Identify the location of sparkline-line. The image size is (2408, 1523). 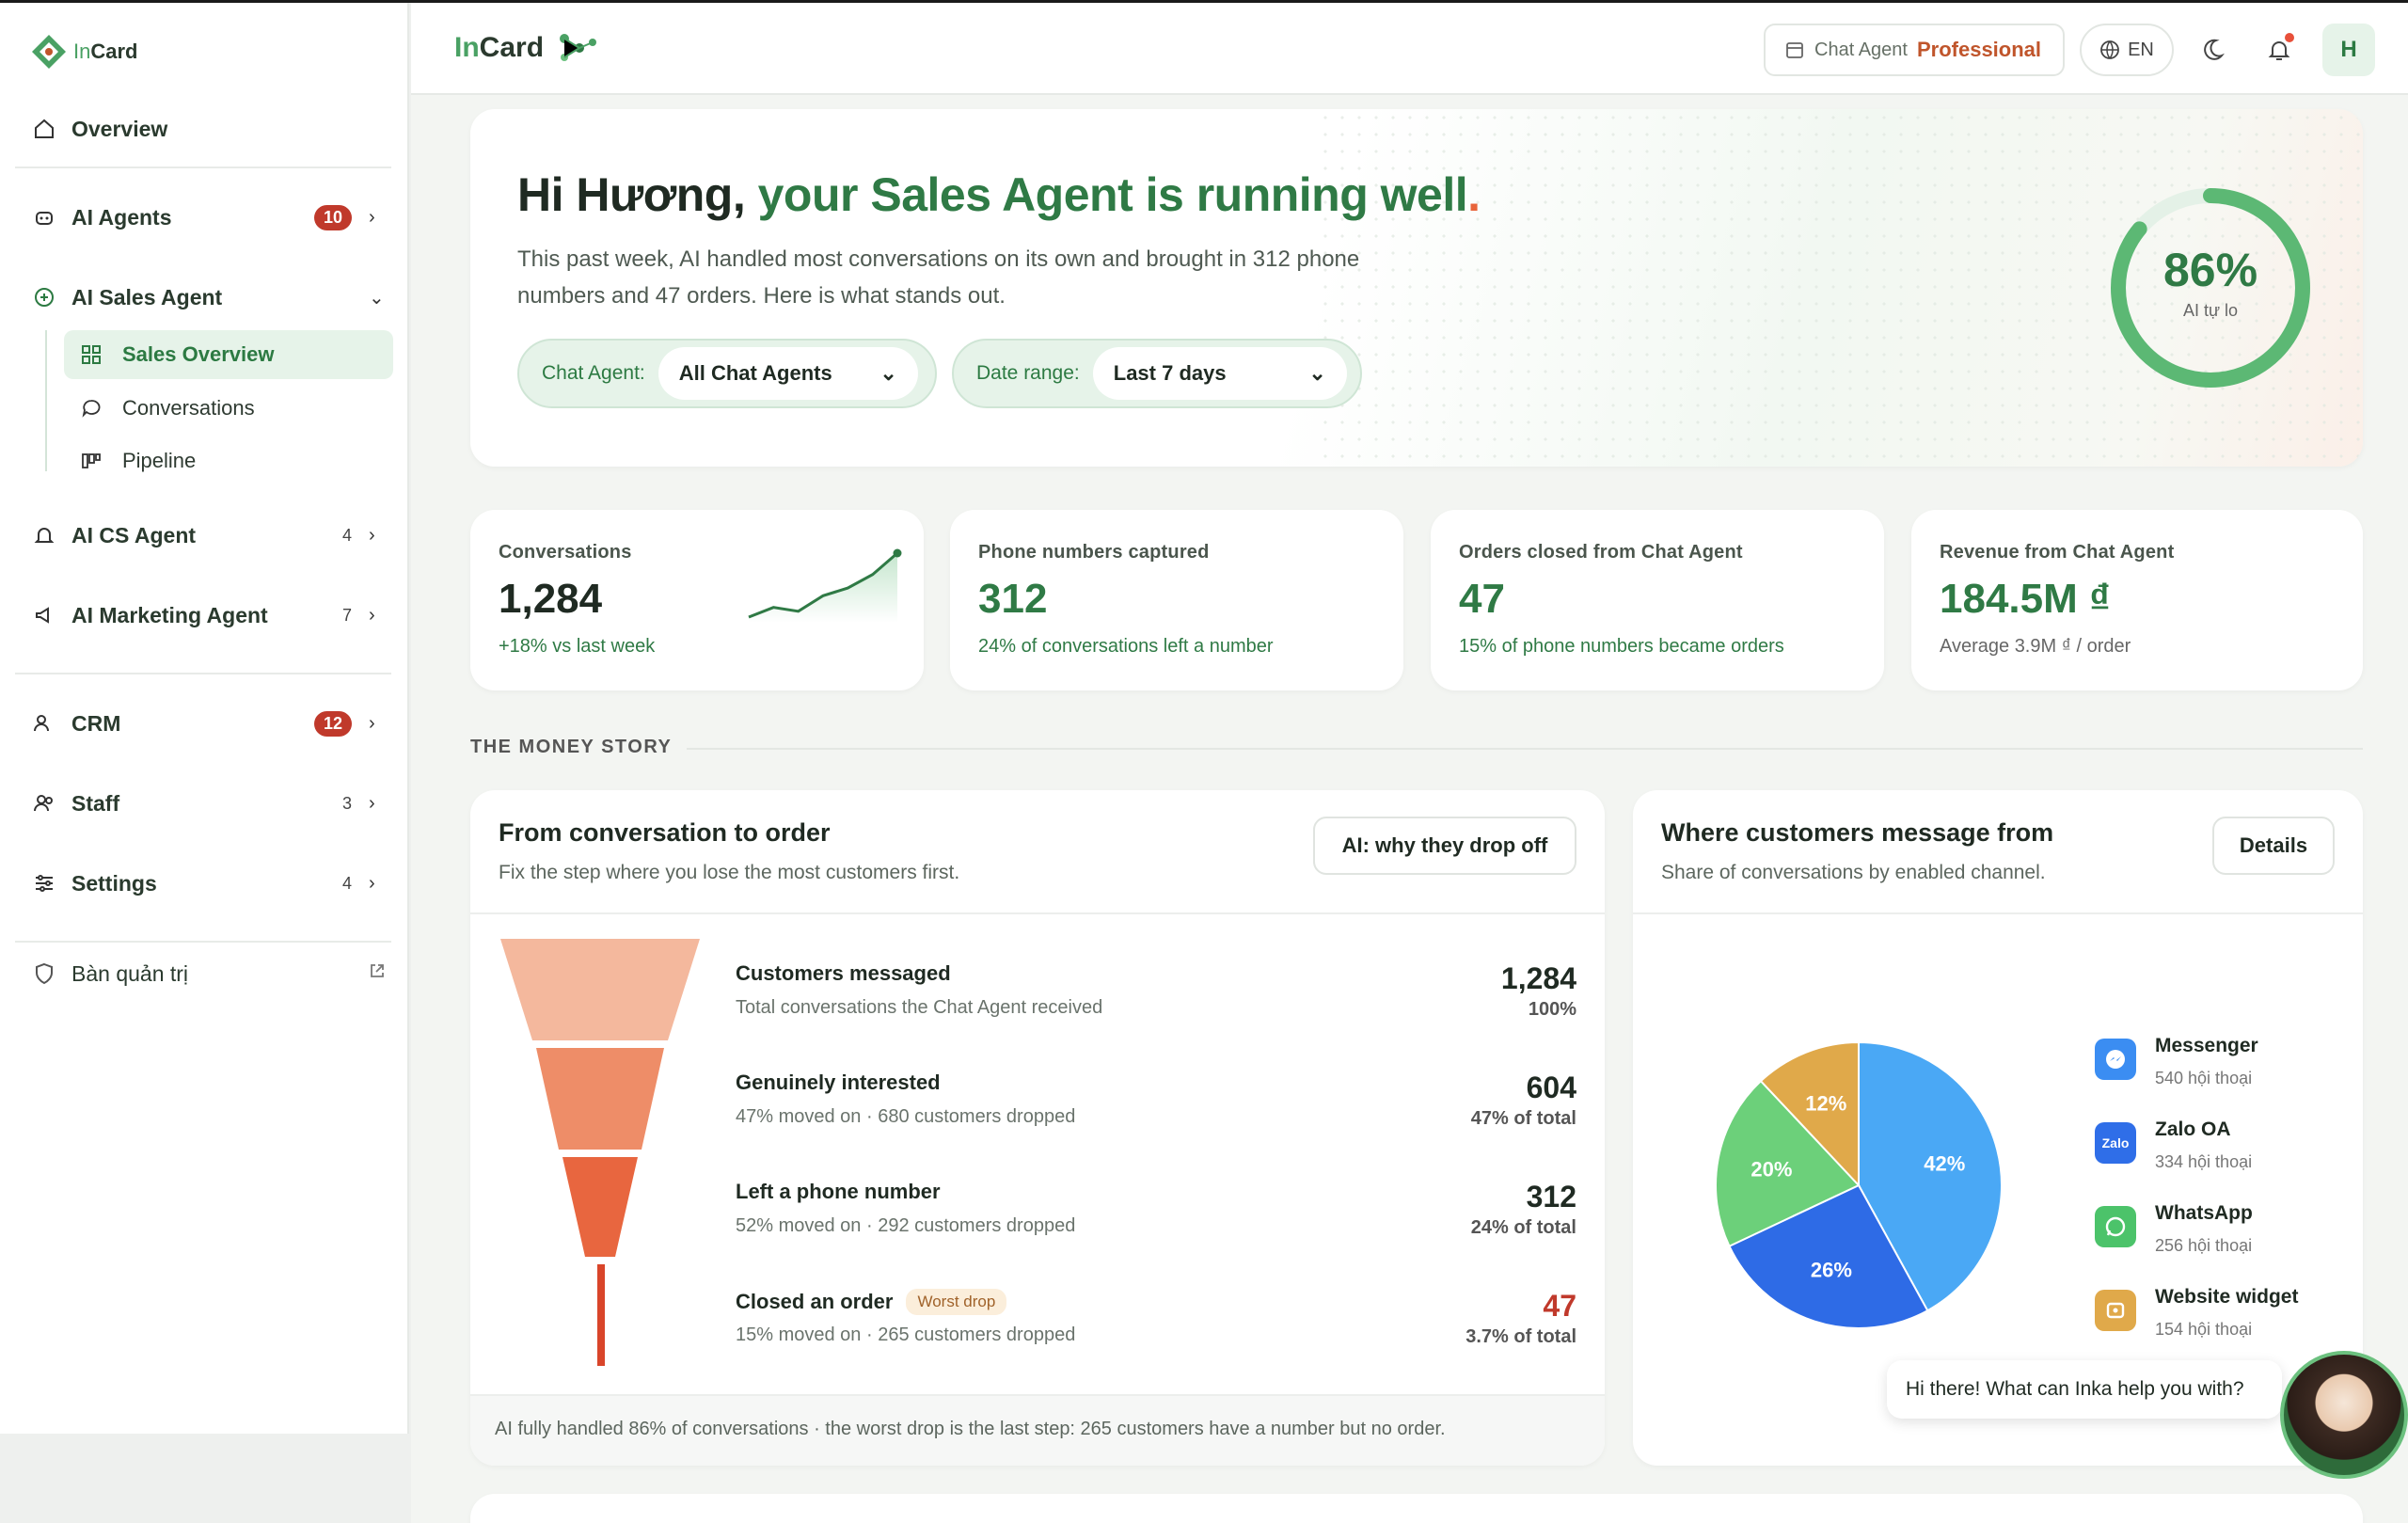
(823, 585).